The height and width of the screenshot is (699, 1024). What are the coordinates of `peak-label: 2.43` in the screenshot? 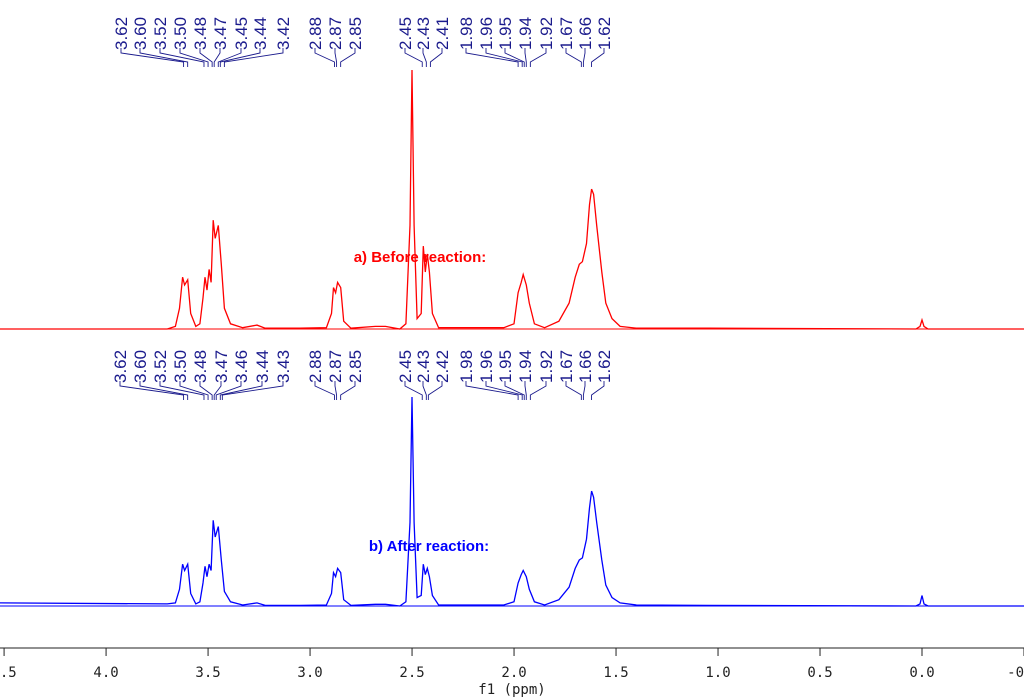 It's located at (423, 33).